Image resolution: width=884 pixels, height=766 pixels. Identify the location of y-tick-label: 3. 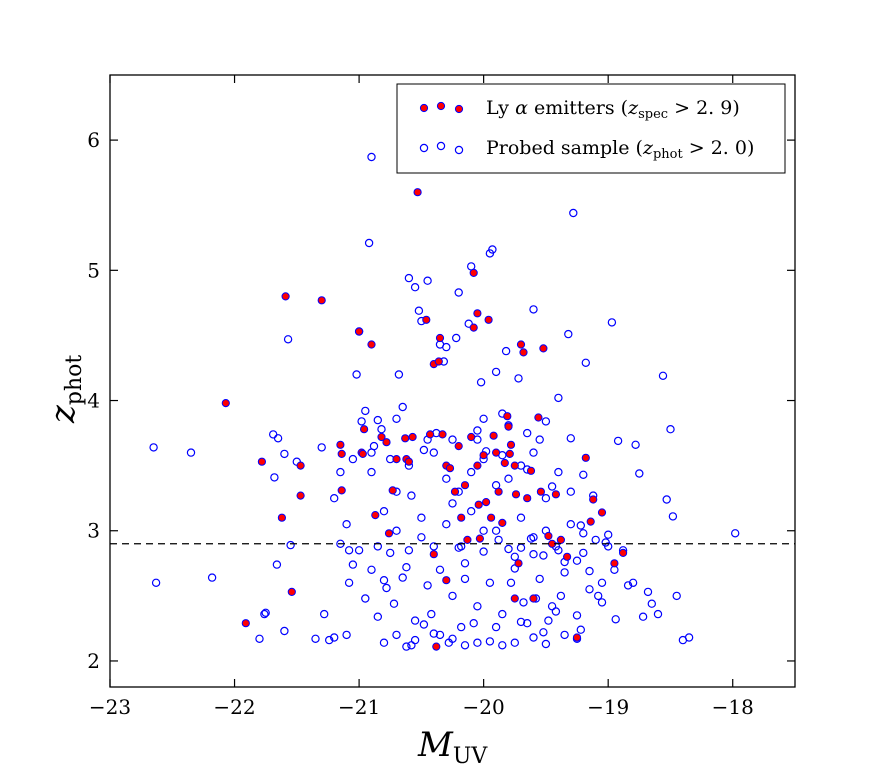
(93, 531).